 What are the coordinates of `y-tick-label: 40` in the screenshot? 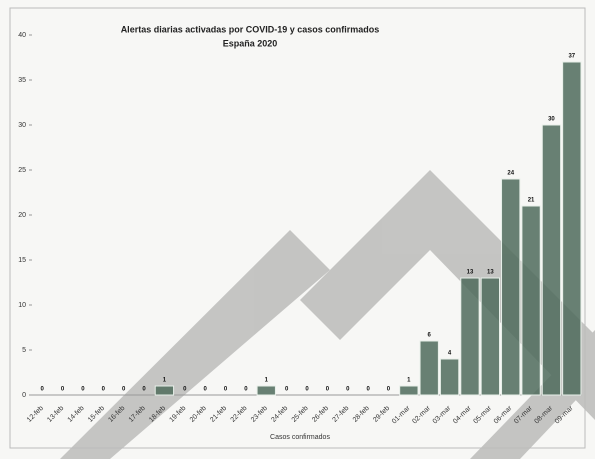 It's located at (22, 35).